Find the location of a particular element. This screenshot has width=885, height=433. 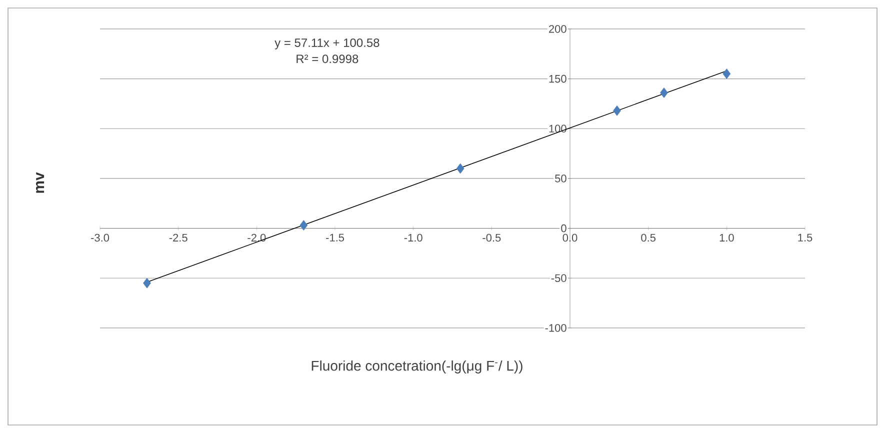

y-tick-label: 200 is located at coordinates (557, 29).